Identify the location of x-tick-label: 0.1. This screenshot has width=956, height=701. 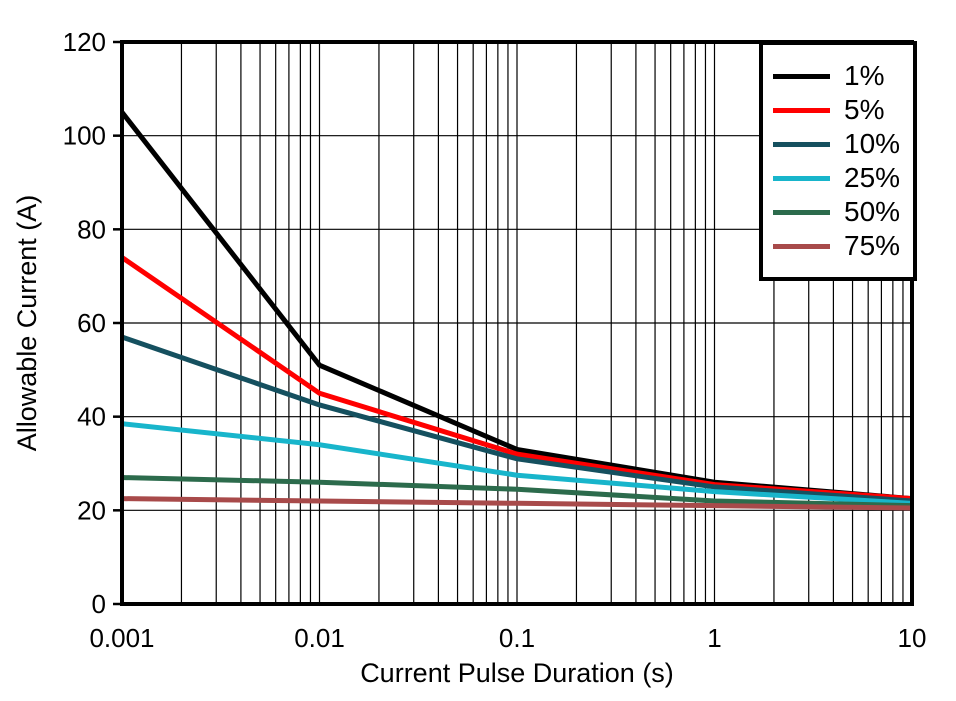
(517, 638).